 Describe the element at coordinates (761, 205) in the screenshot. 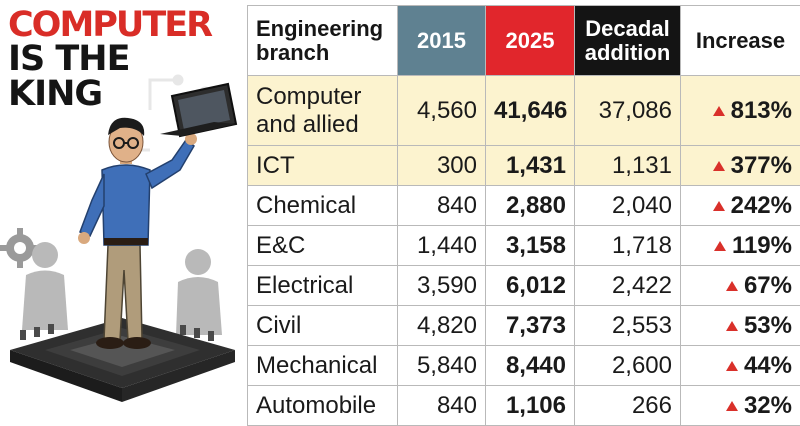

I see `increase-value: 242%` at that location.